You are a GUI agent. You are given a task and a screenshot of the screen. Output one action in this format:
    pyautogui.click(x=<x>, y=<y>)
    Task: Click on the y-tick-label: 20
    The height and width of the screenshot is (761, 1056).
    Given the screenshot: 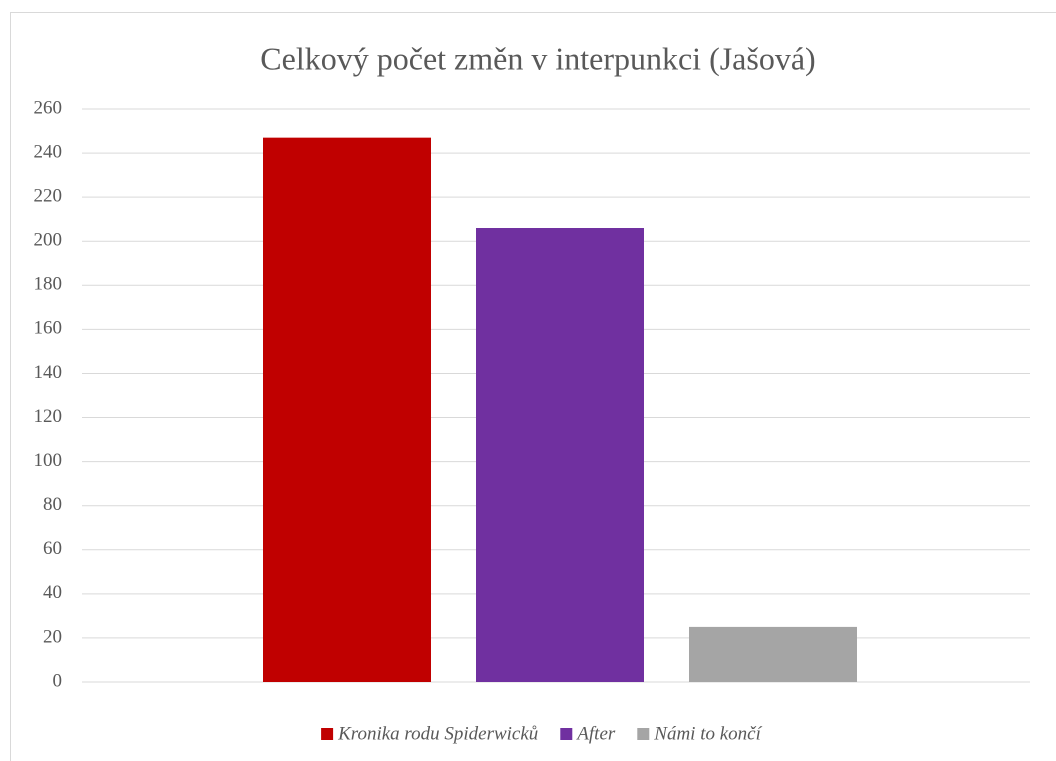 What is the action you would take?
    pyautogui.click(x=52, y=636)
    